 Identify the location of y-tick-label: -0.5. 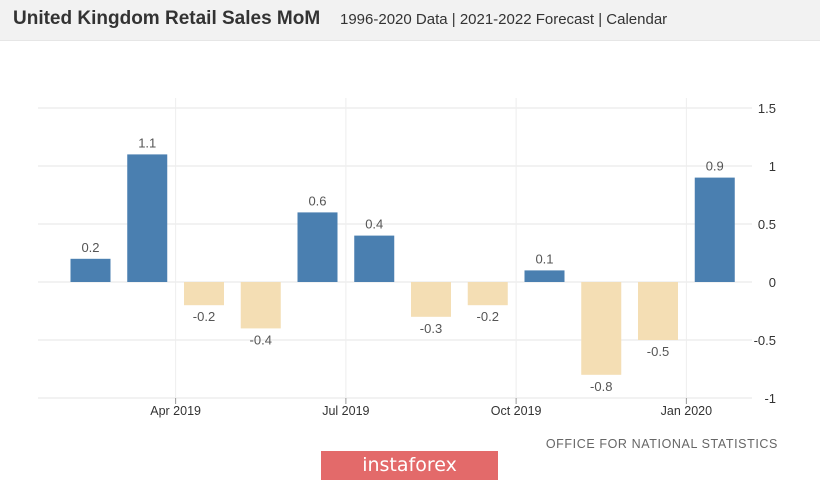
(765, 340).